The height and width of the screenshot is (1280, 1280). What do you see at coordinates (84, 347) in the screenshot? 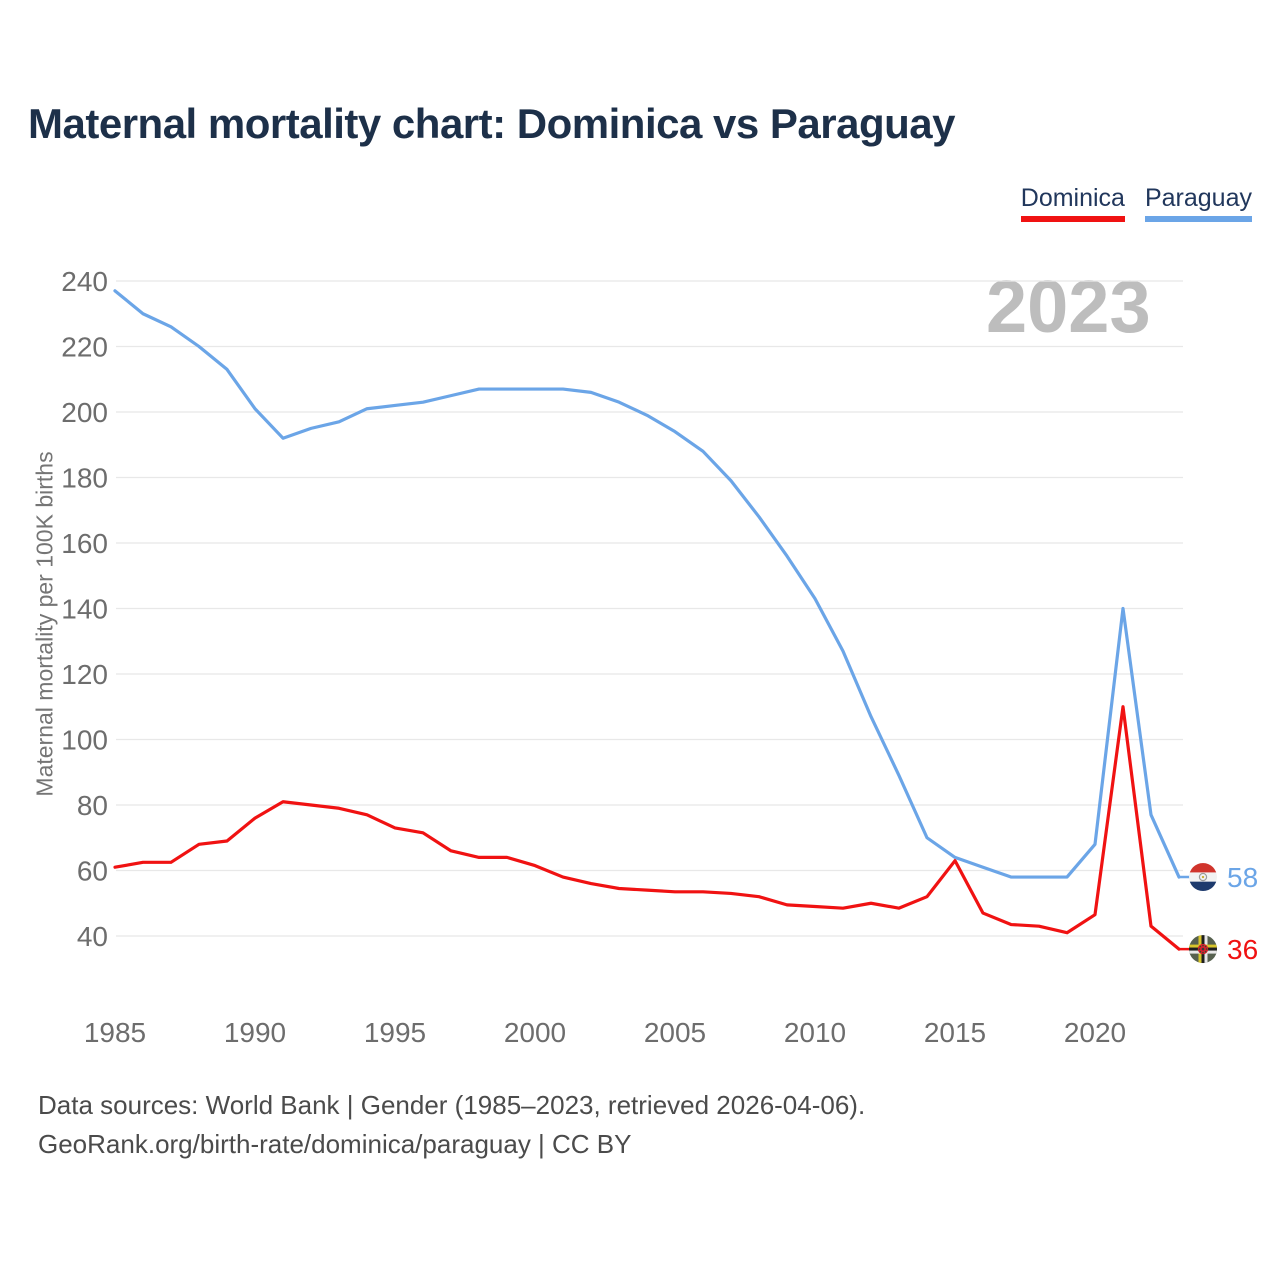
I see `y-tick-label: 220` at bounding box center [84, 347].